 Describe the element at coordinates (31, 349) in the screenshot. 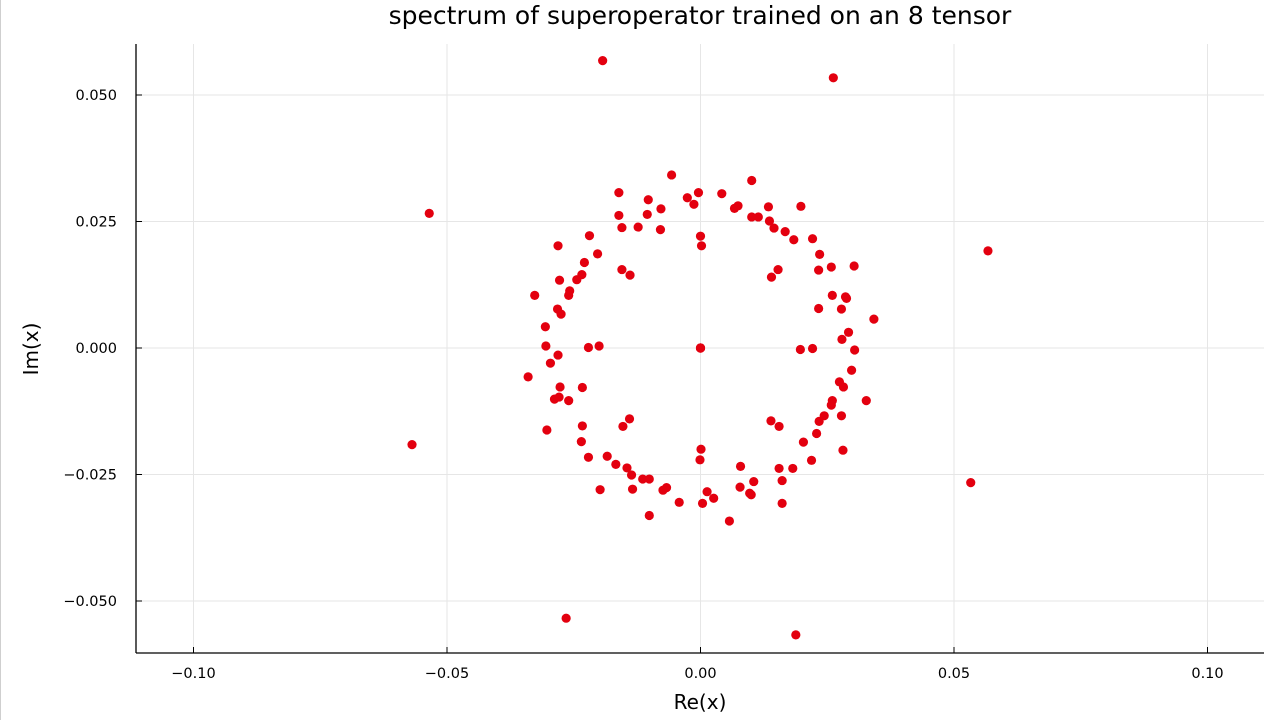

I see `y-axis-label: Im(x)` at that location.